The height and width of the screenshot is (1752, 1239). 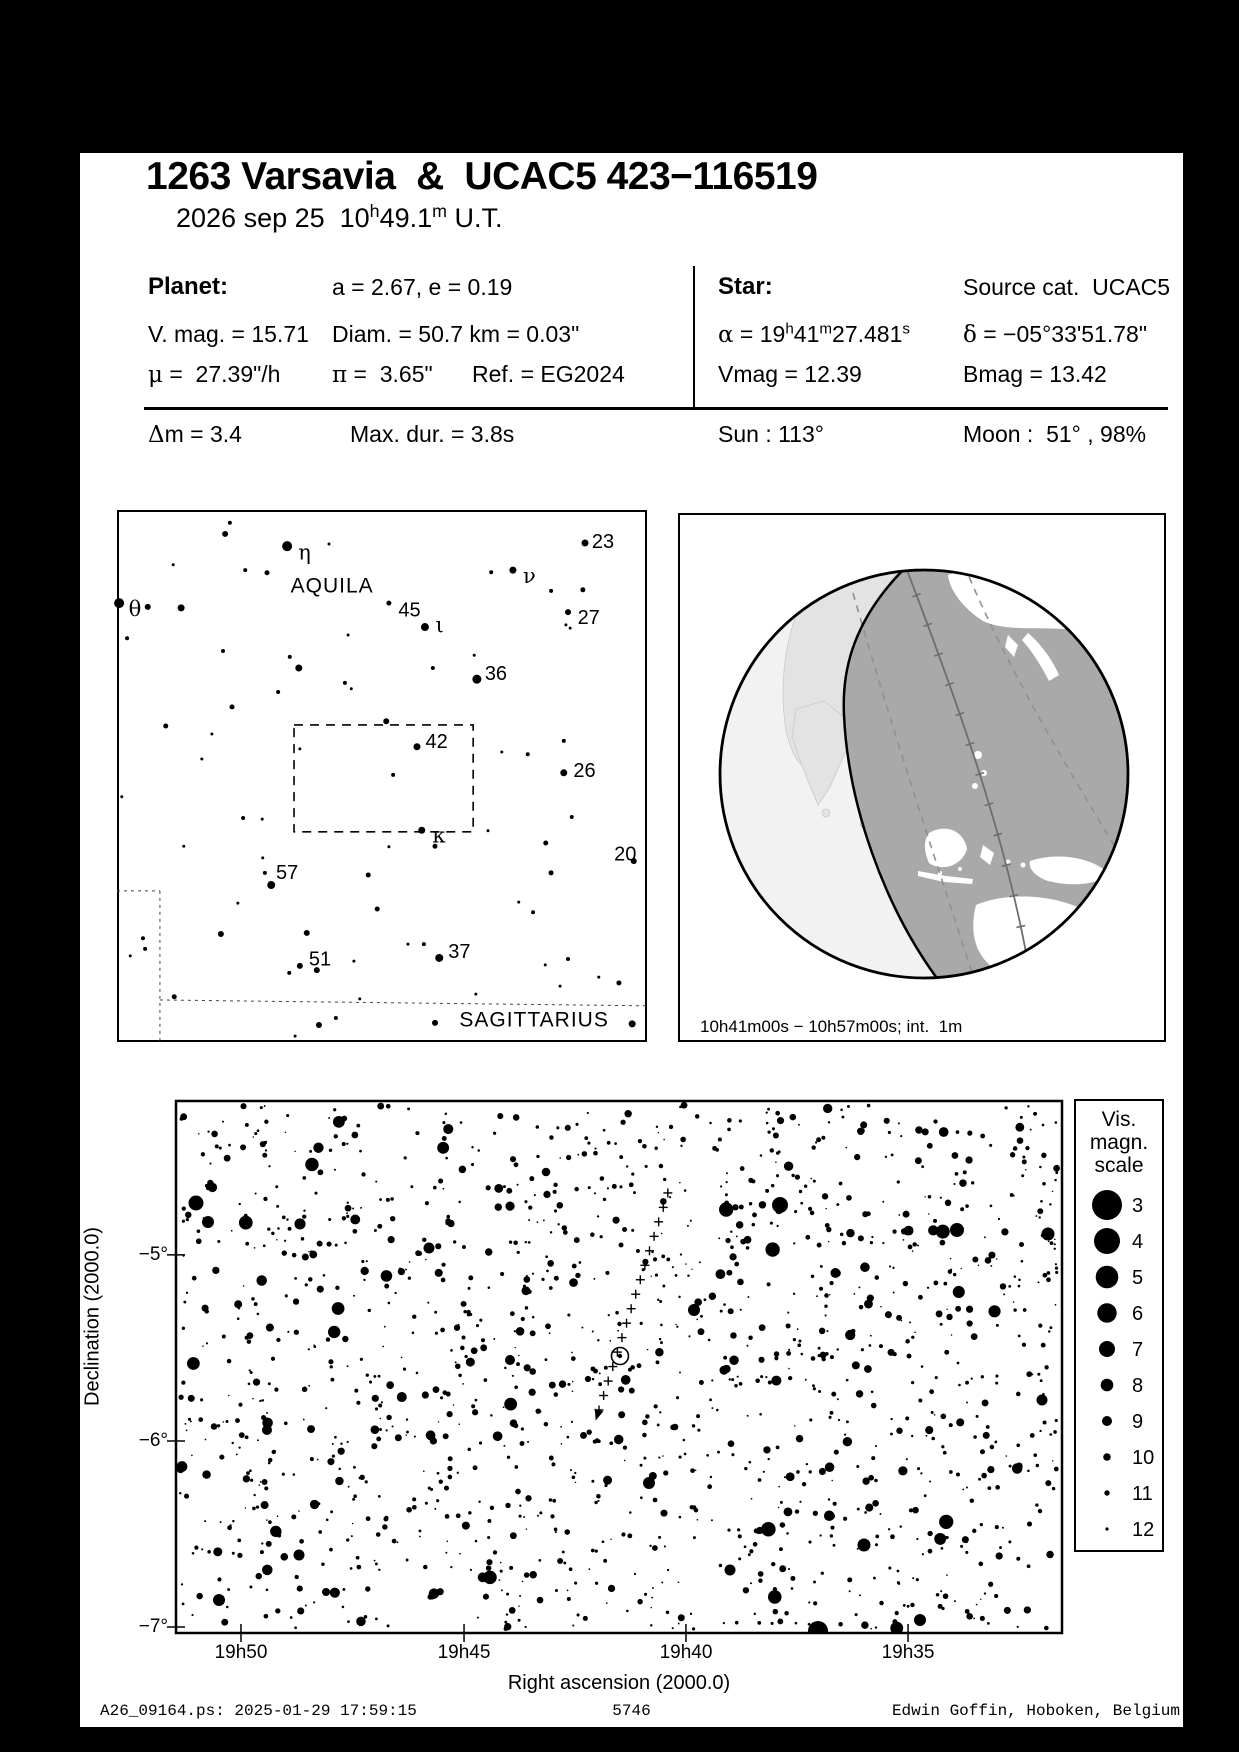 What do you see at coordinates (584, 771) in the screenshot?
I see `star-label: 26` at bounding box center [584, 771].